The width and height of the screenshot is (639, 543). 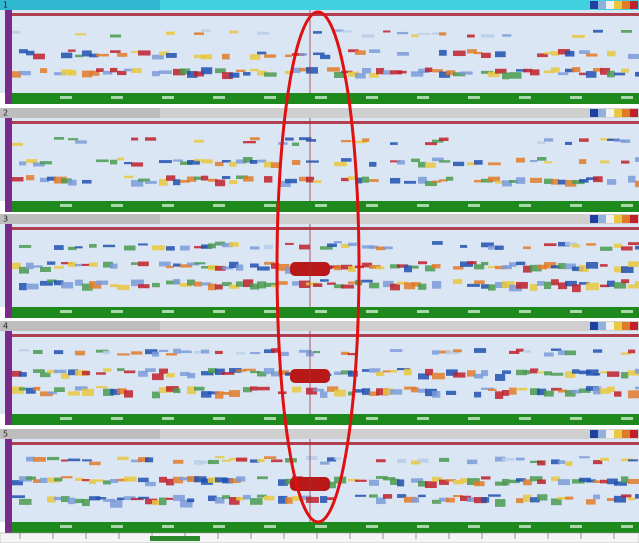 I want to click on panel-header, so click(x=319, y=113).